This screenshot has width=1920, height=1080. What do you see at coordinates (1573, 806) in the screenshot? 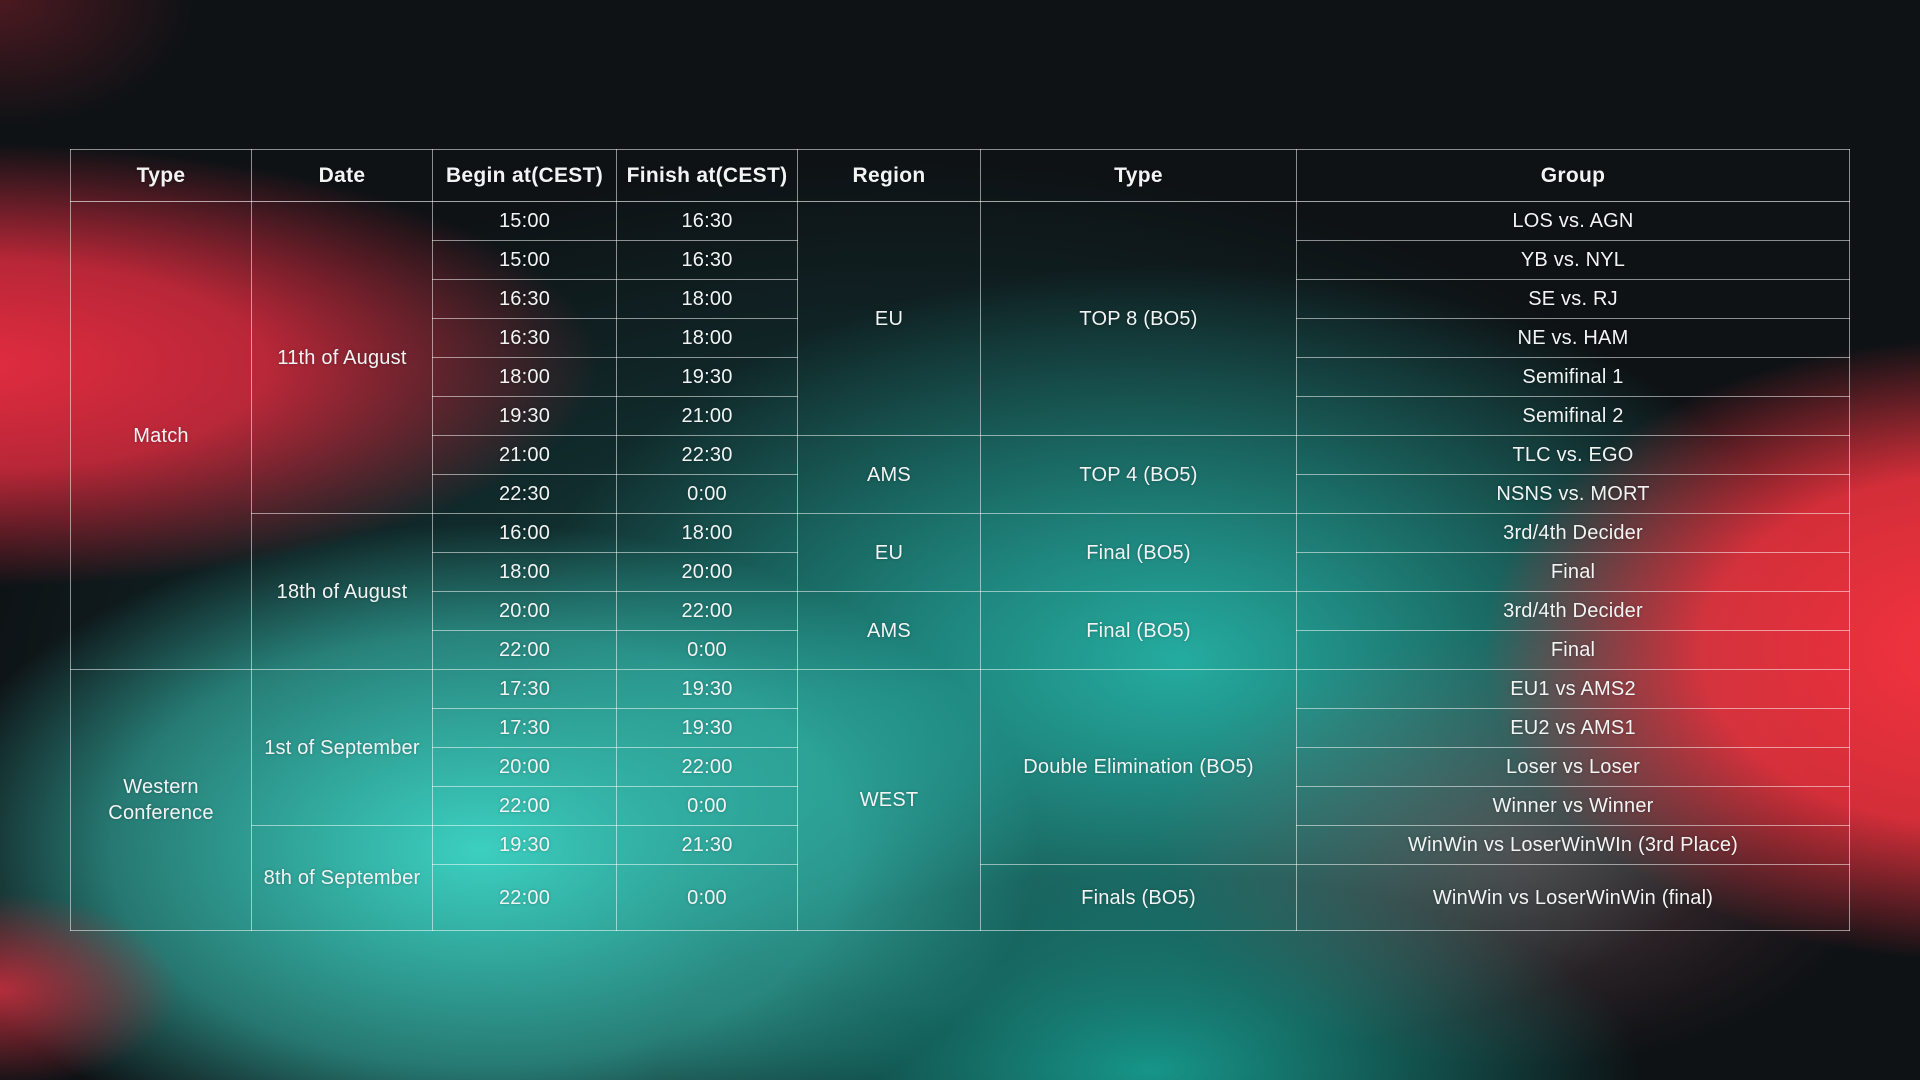
I see `group-cell: Winner vs Winner` at bounding box center [1573, 806].